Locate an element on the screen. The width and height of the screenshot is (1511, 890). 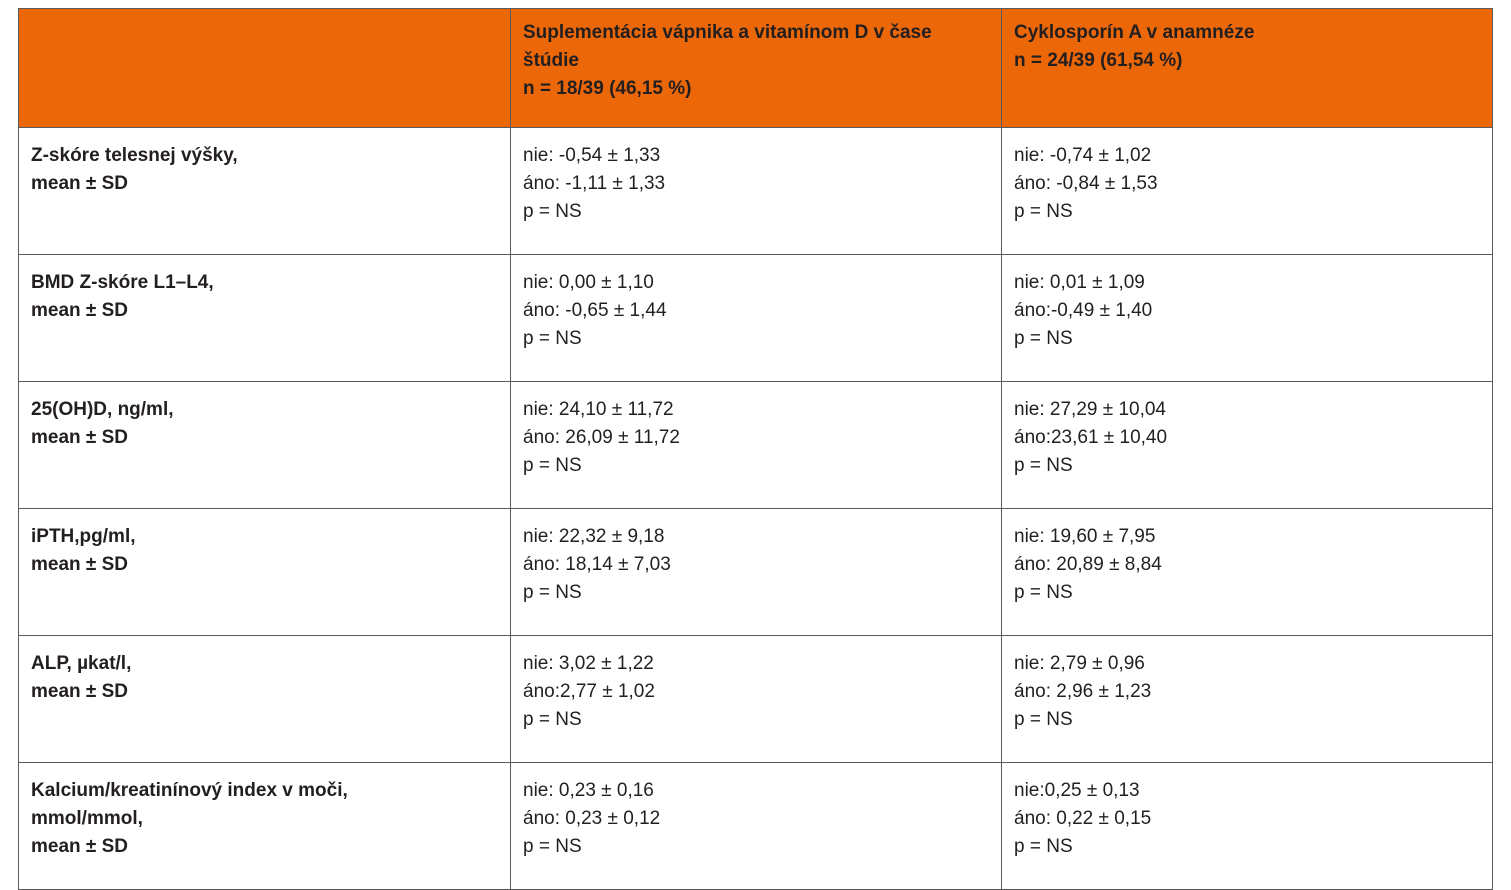
row-label-line: ALP, µkat/l, is located at coordinates (81, 663).